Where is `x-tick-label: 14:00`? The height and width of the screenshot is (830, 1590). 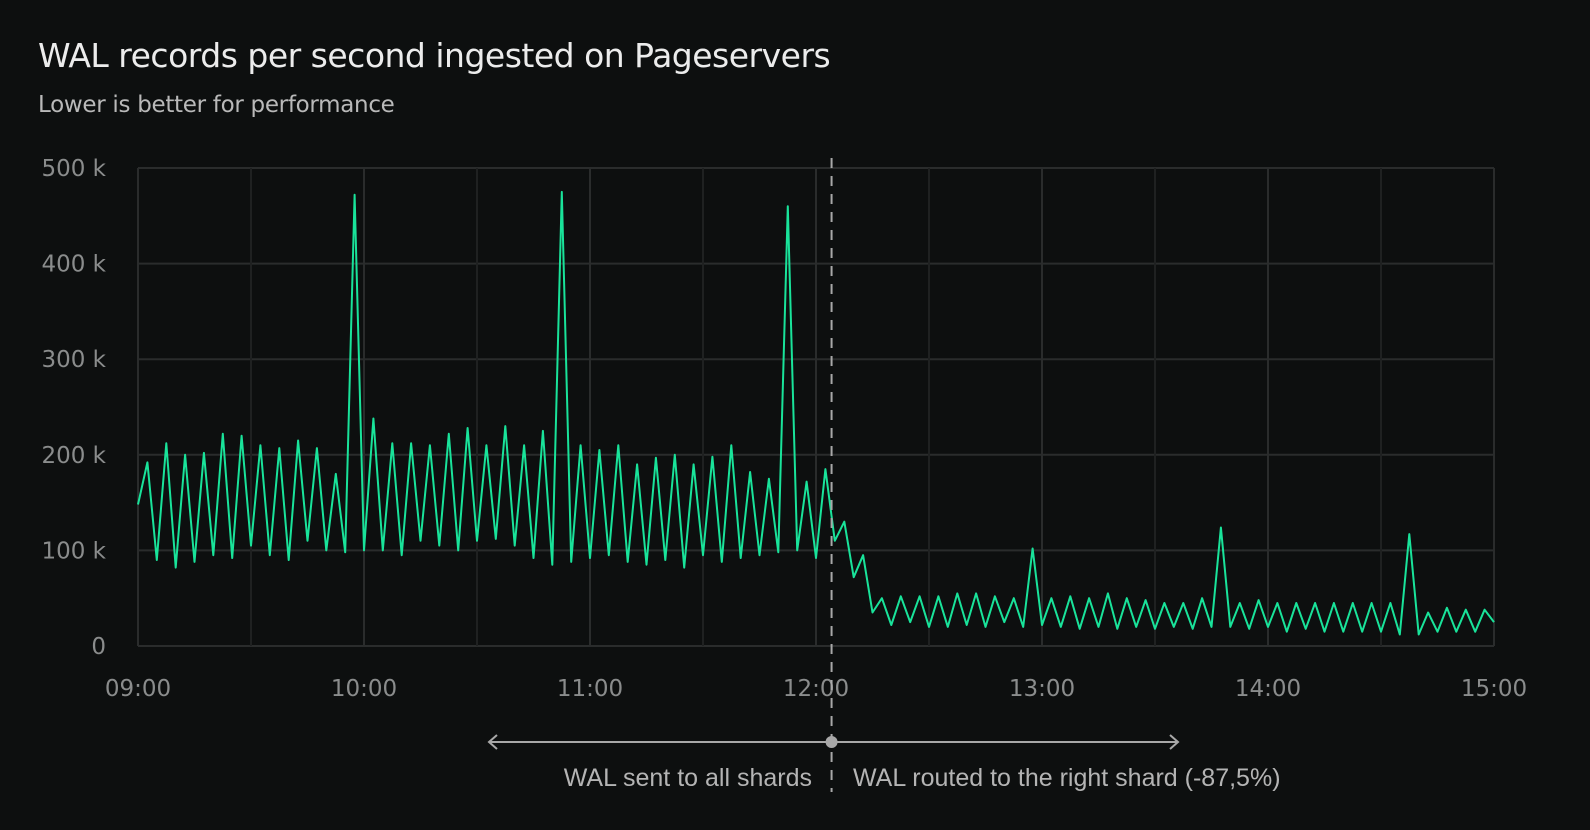
x-tick-label: 14:00 is located at coordinates (1268, 689).